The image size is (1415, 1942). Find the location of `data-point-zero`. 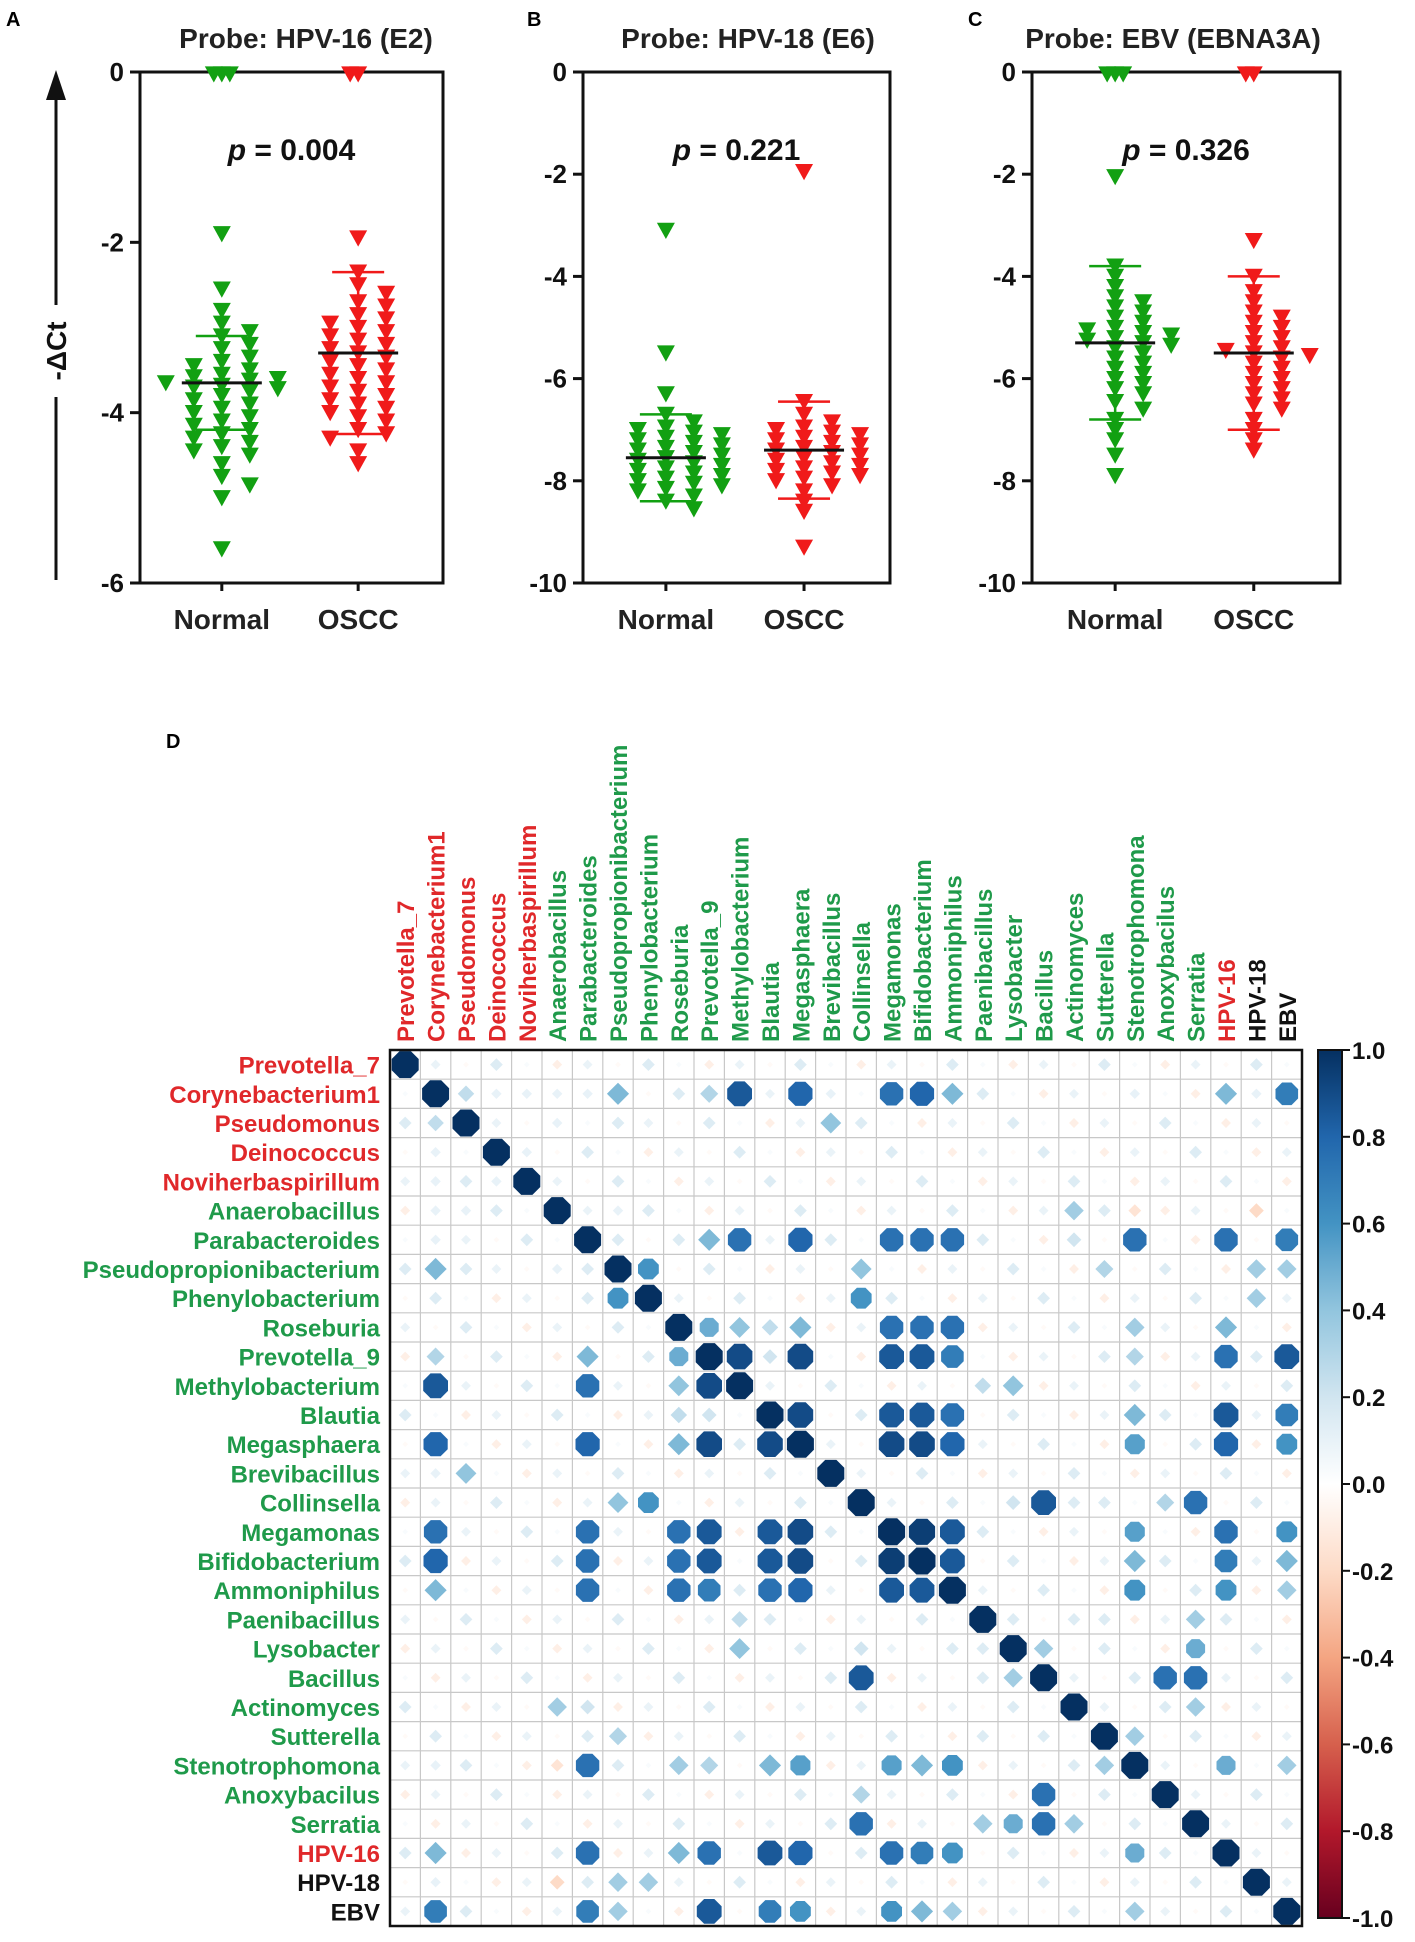

data-point-zero is located at coordinates (1123, 74).